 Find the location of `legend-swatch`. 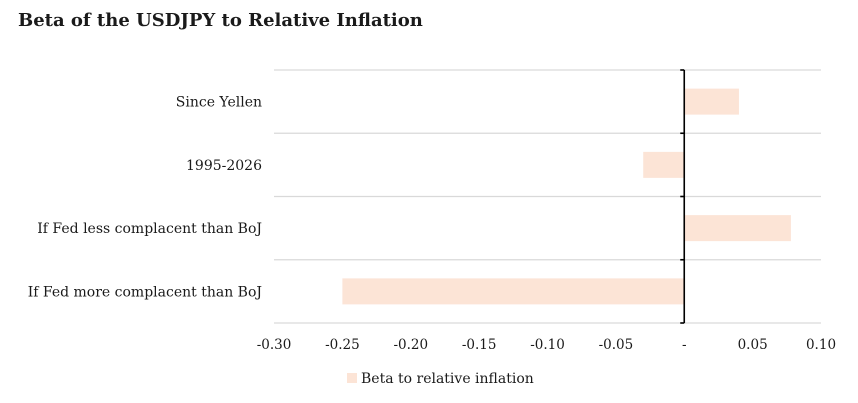

legend-swatch is located at coordinates (352, 378).